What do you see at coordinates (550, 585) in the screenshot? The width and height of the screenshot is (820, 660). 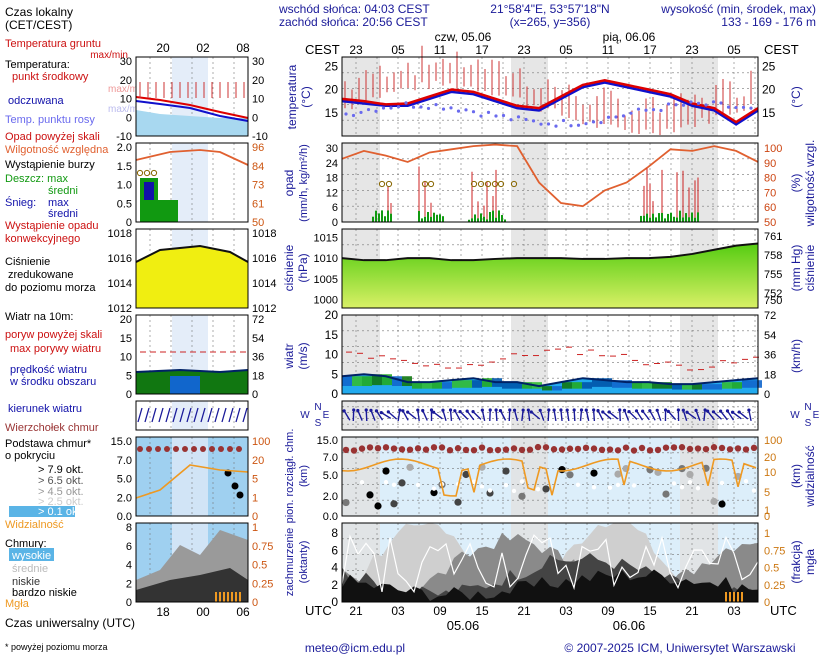 I see `cloud-layer` at bounding box center [550, 585].